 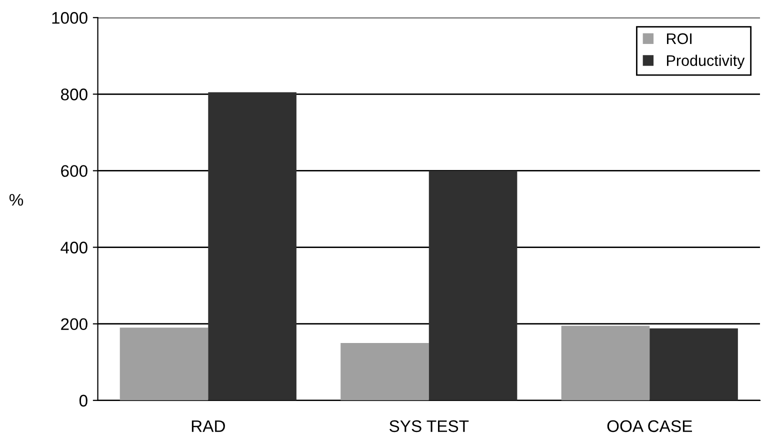 I want to click on y-tick-label: 0, so click(x=83, y=400).